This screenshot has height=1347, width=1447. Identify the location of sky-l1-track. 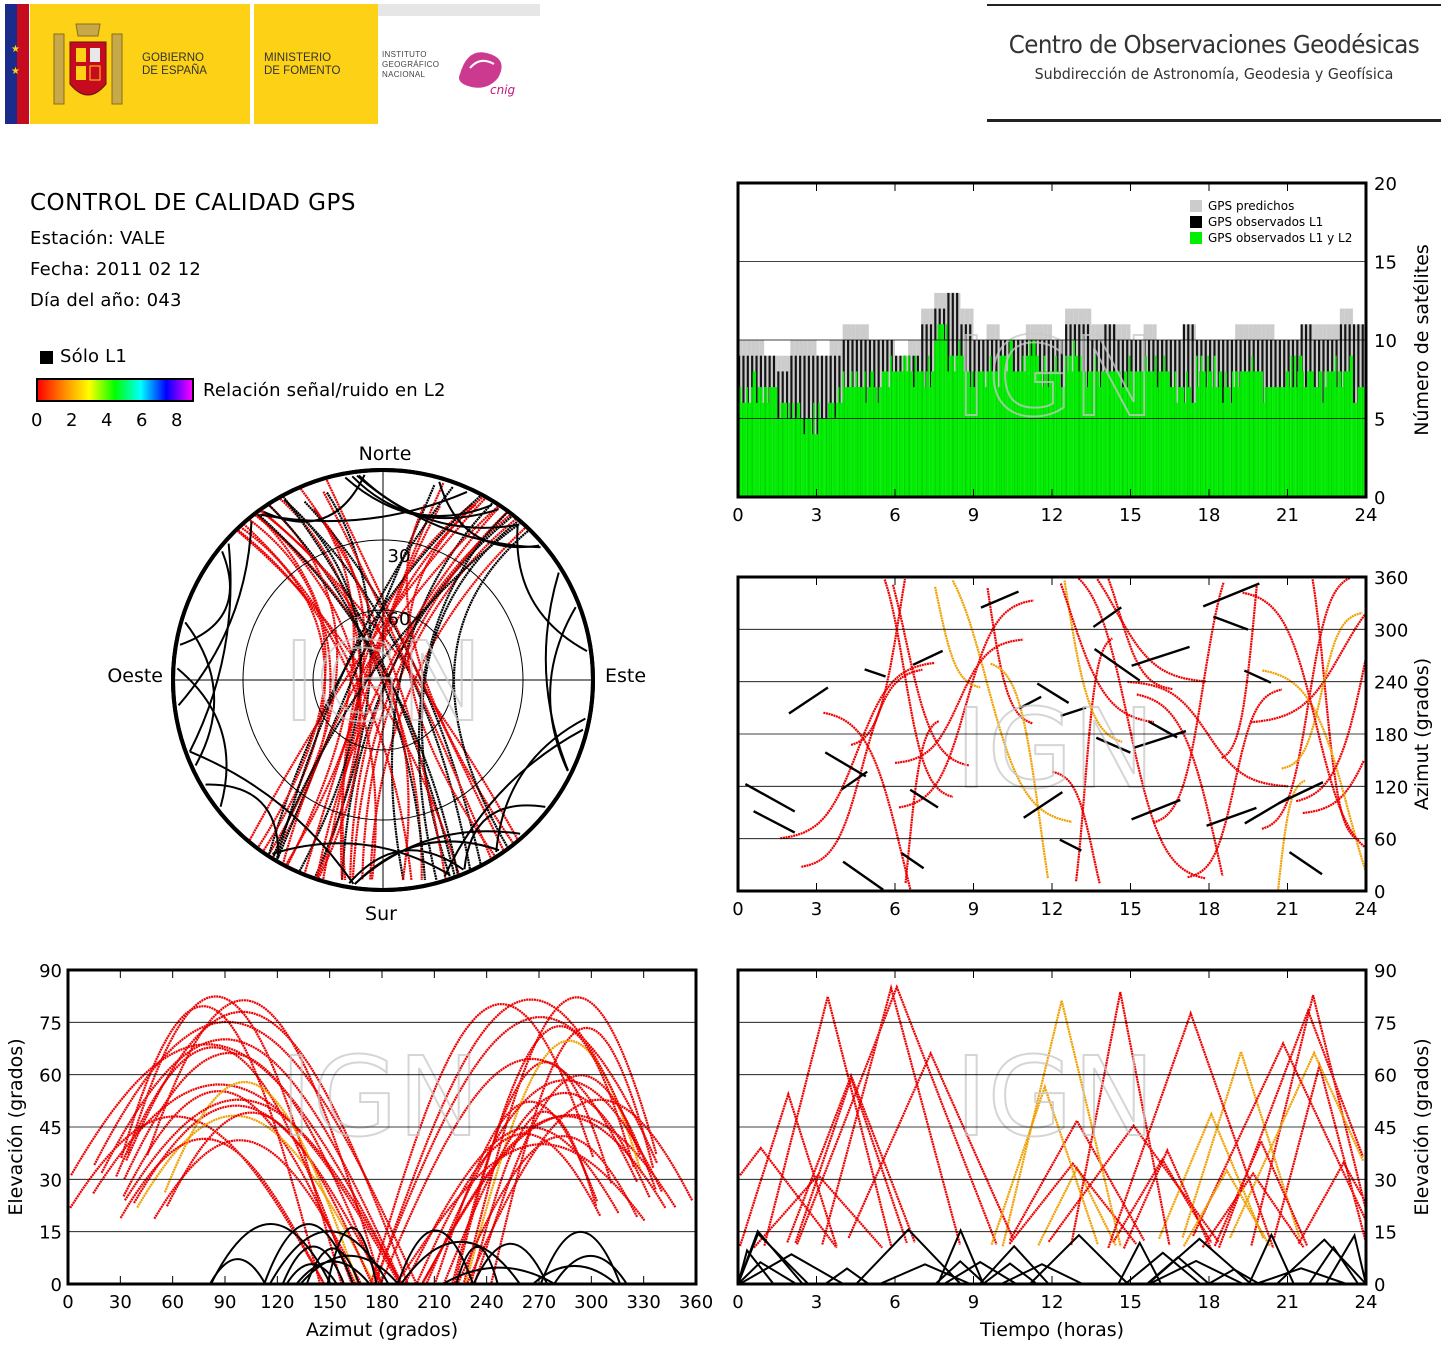
(210, 648).